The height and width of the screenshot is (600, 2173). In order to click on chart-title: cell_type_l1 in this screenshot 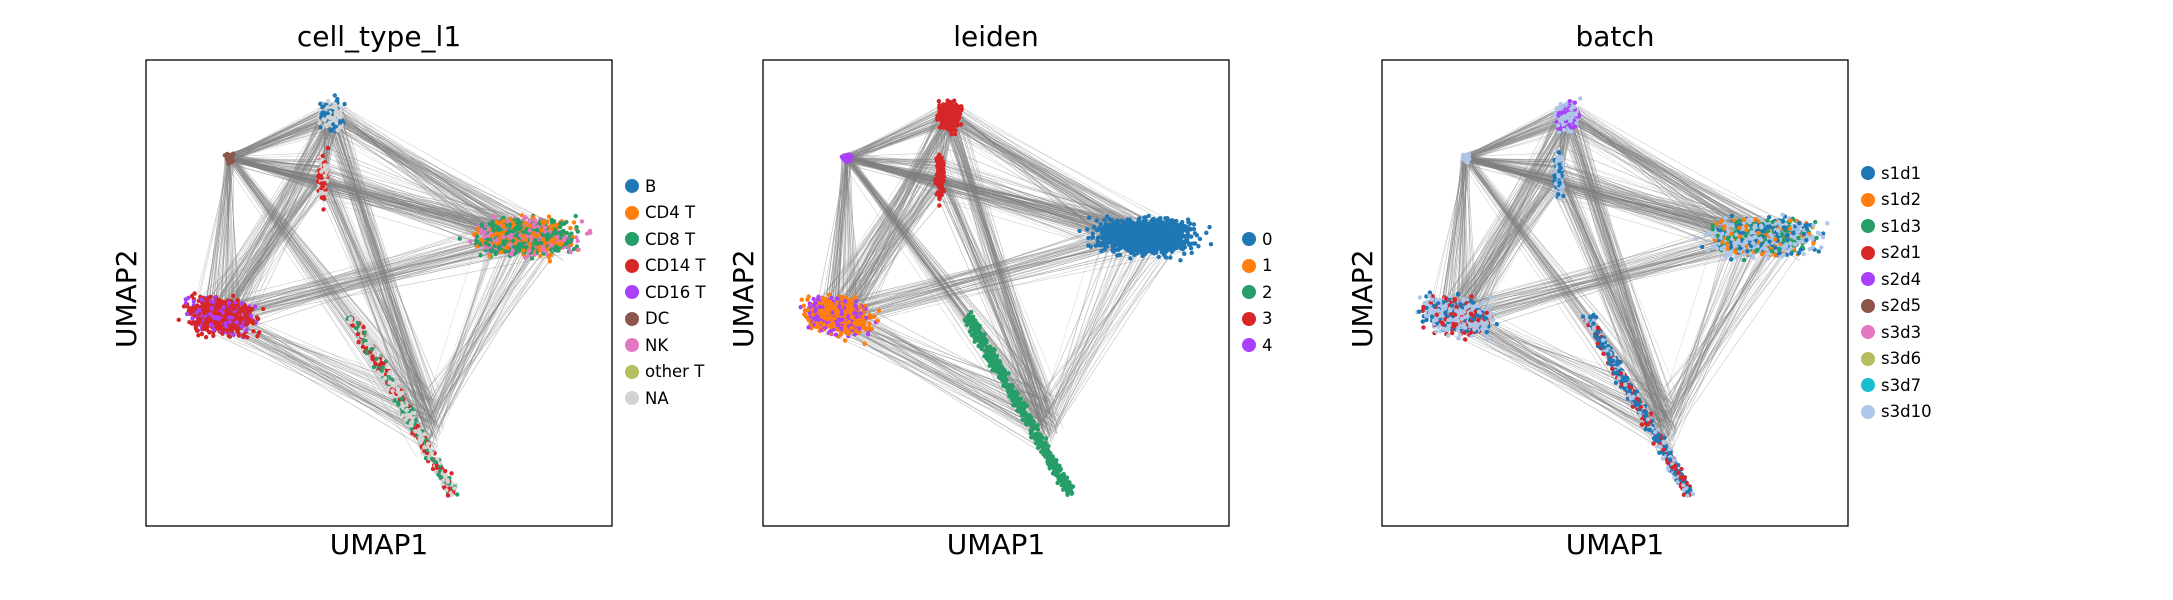, I will do `click(379, 36)`.